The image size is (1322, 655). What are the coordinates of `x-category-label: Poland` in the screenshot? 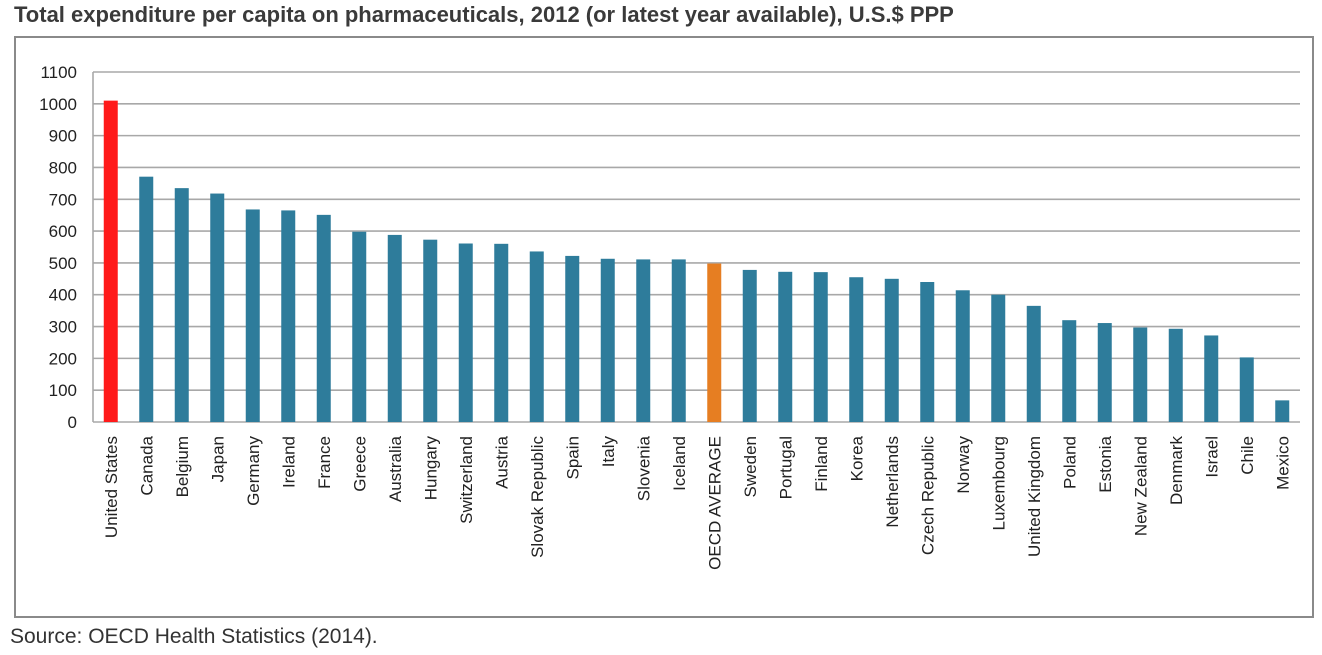 It's located at (1069, 462).